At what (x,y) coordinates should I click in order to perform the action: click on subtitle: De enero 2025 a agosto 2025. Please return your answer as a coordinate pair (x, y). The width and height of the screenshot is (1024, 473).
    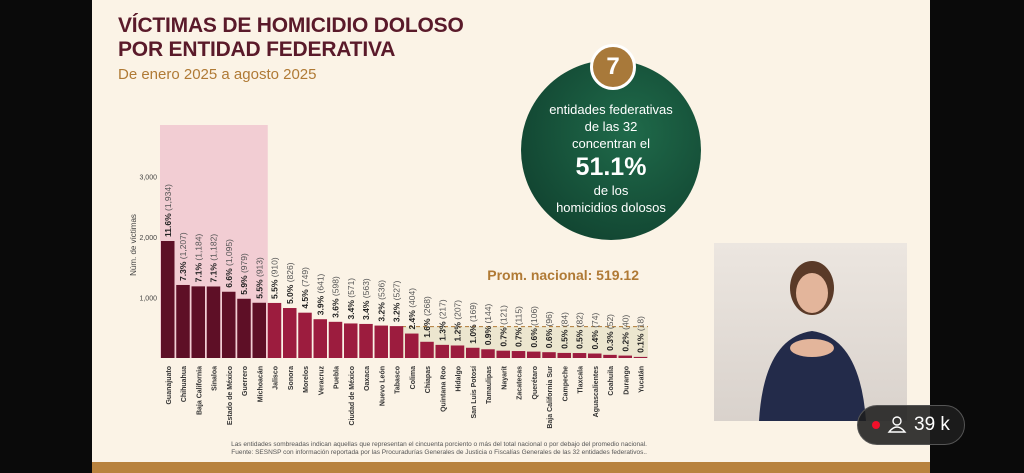
    Looking at the image, I should click on (217, 74).